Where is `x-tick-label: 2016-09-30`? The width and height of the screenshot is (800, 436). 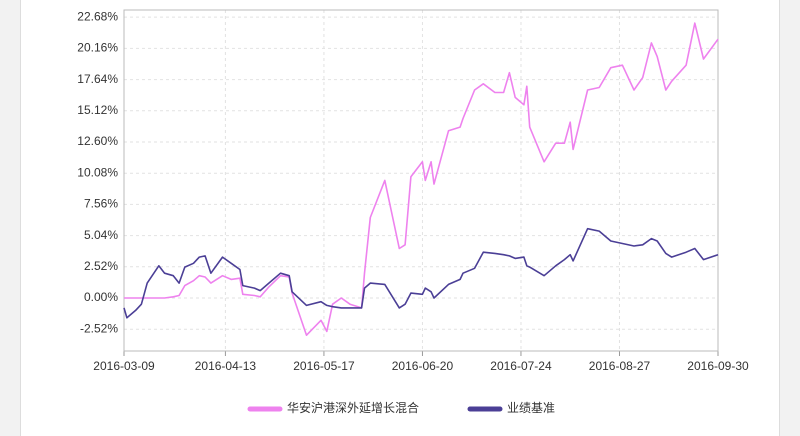
x-tick-label: 2016-09-30 is located at coordinates (718, 366).